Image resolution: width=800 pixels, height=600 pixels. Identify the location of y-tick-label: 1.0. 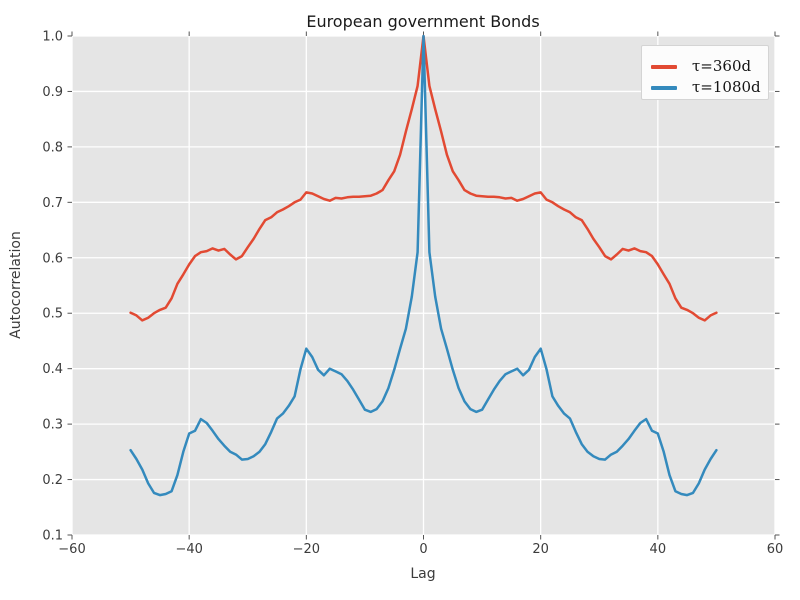
(52, 37).